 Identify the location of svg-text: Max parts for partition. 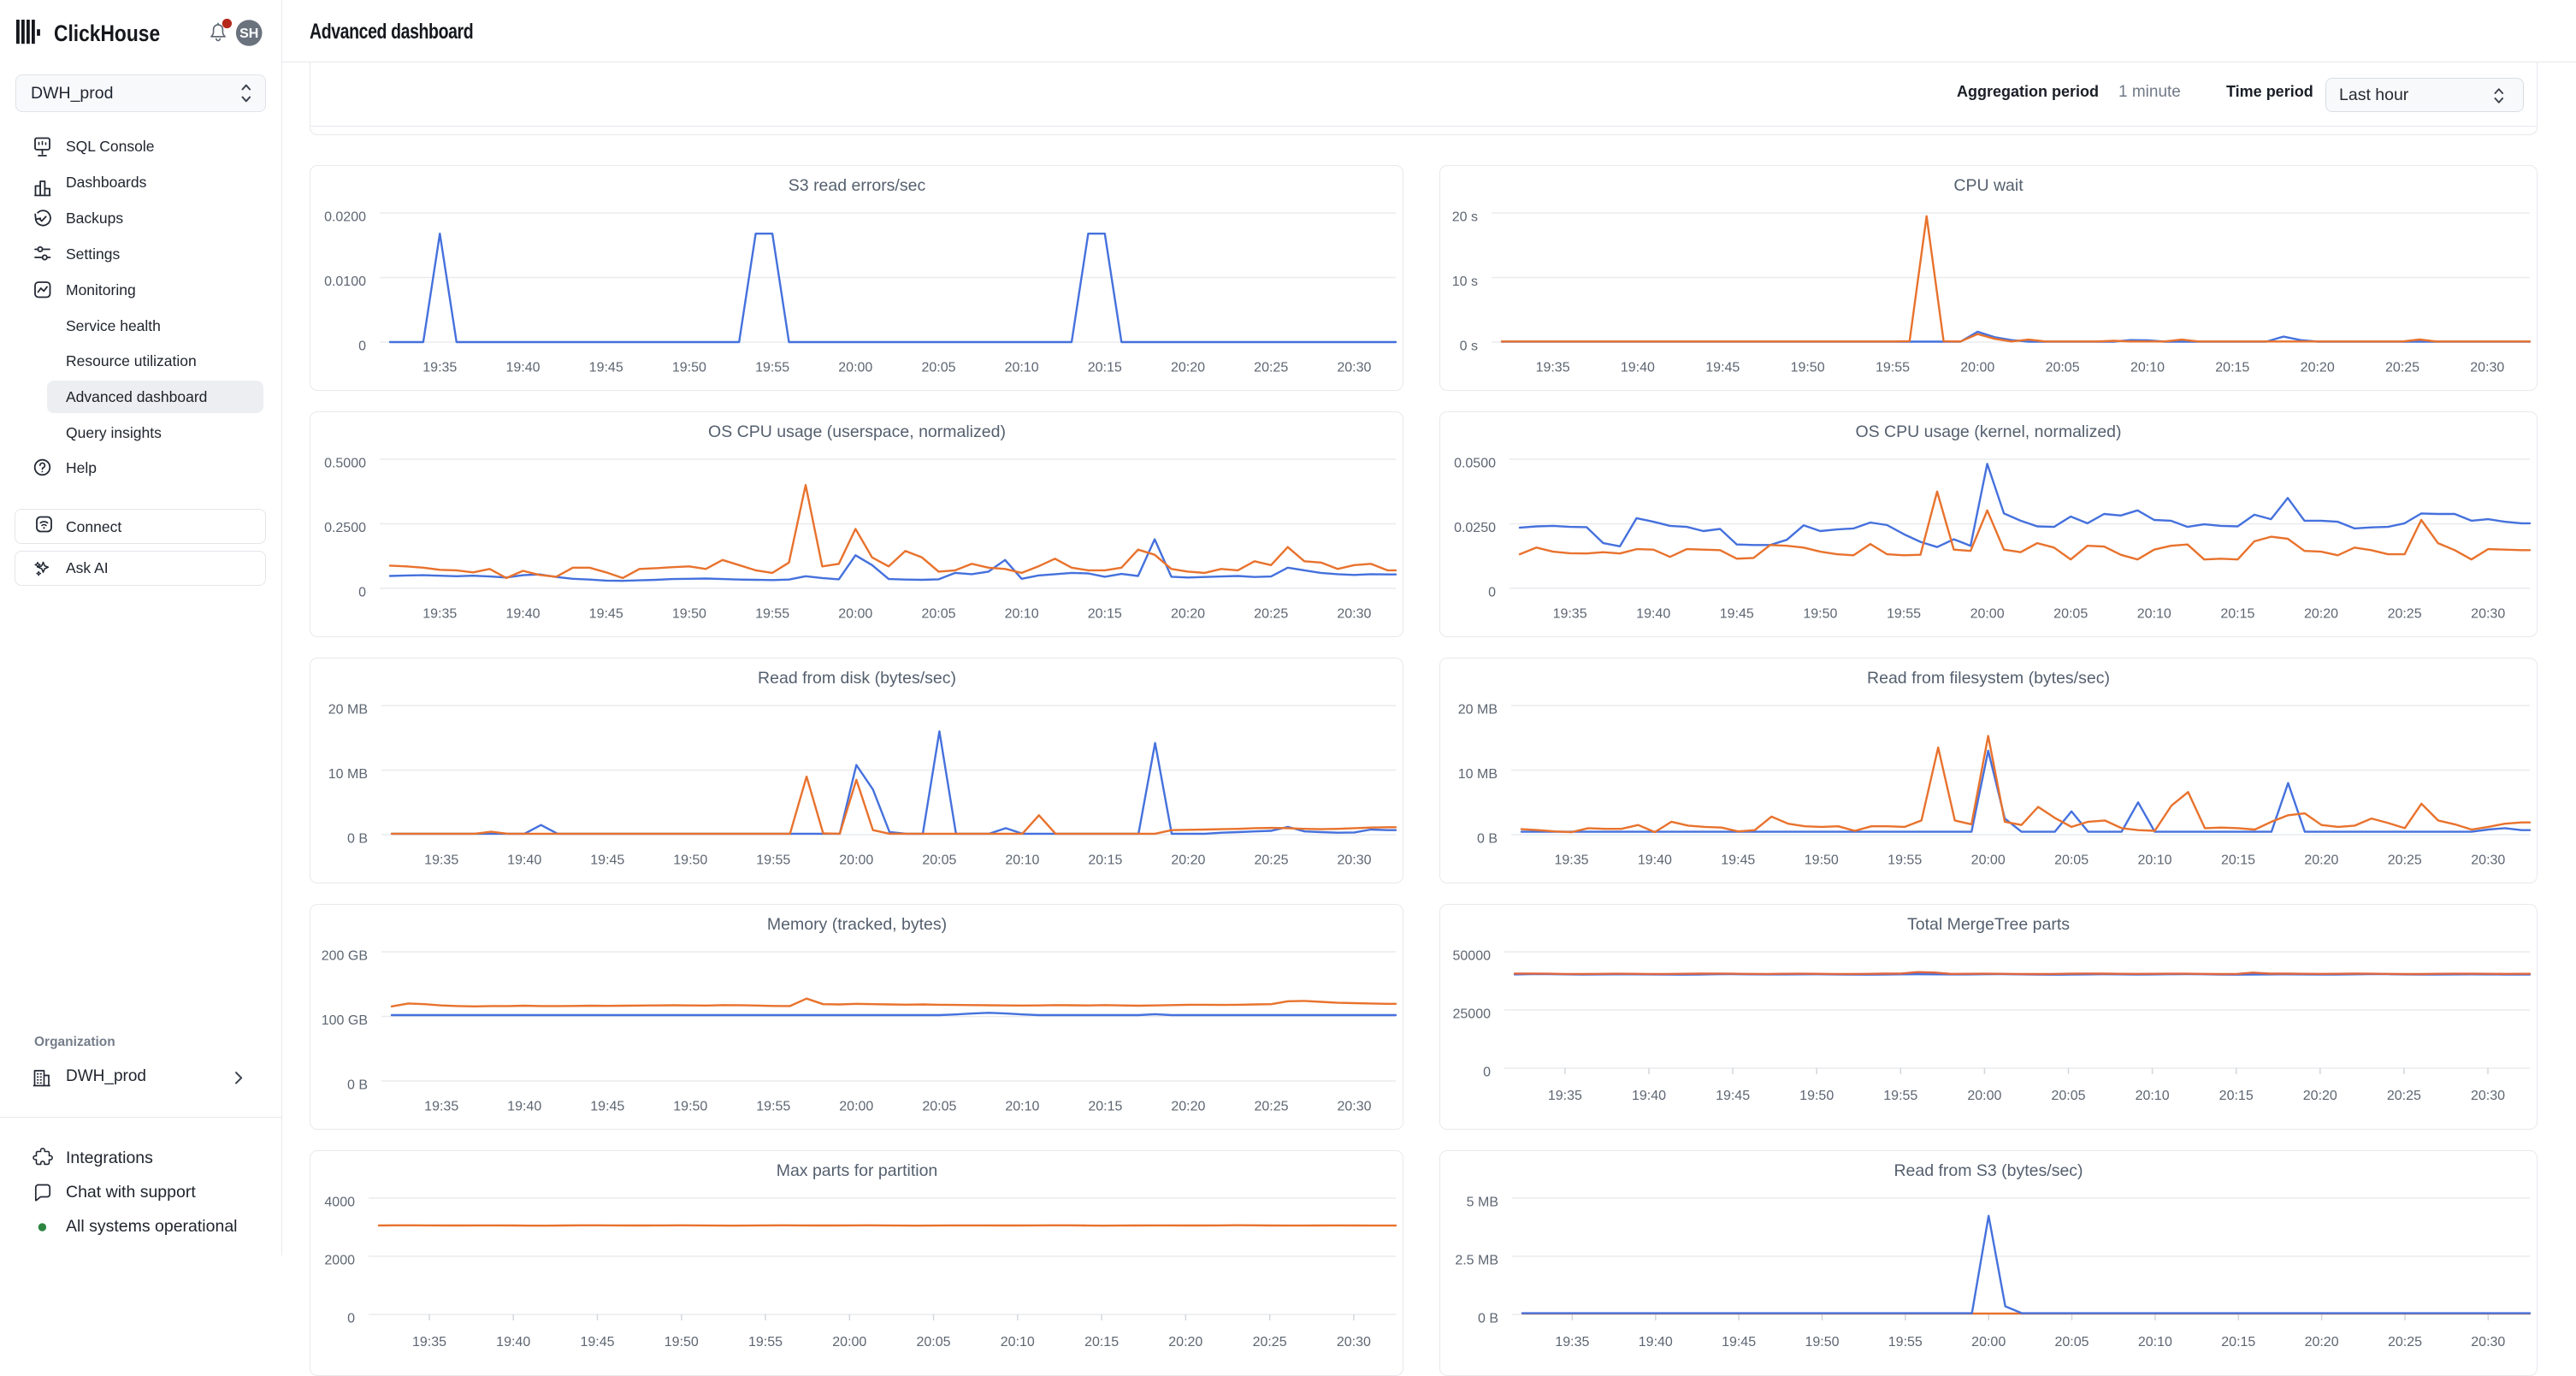
(856, 1170).